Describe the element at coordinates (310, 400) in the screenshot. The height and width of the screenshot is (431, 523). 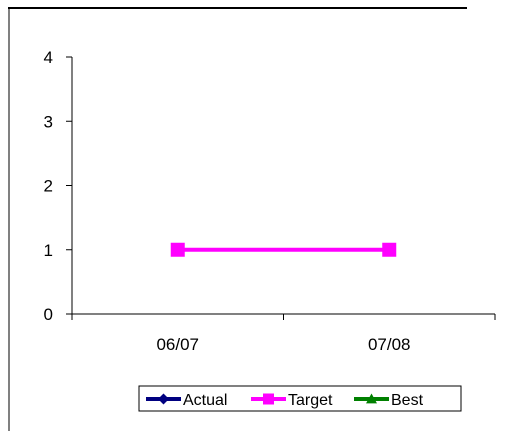
I see `legend-label: Target` at that location.